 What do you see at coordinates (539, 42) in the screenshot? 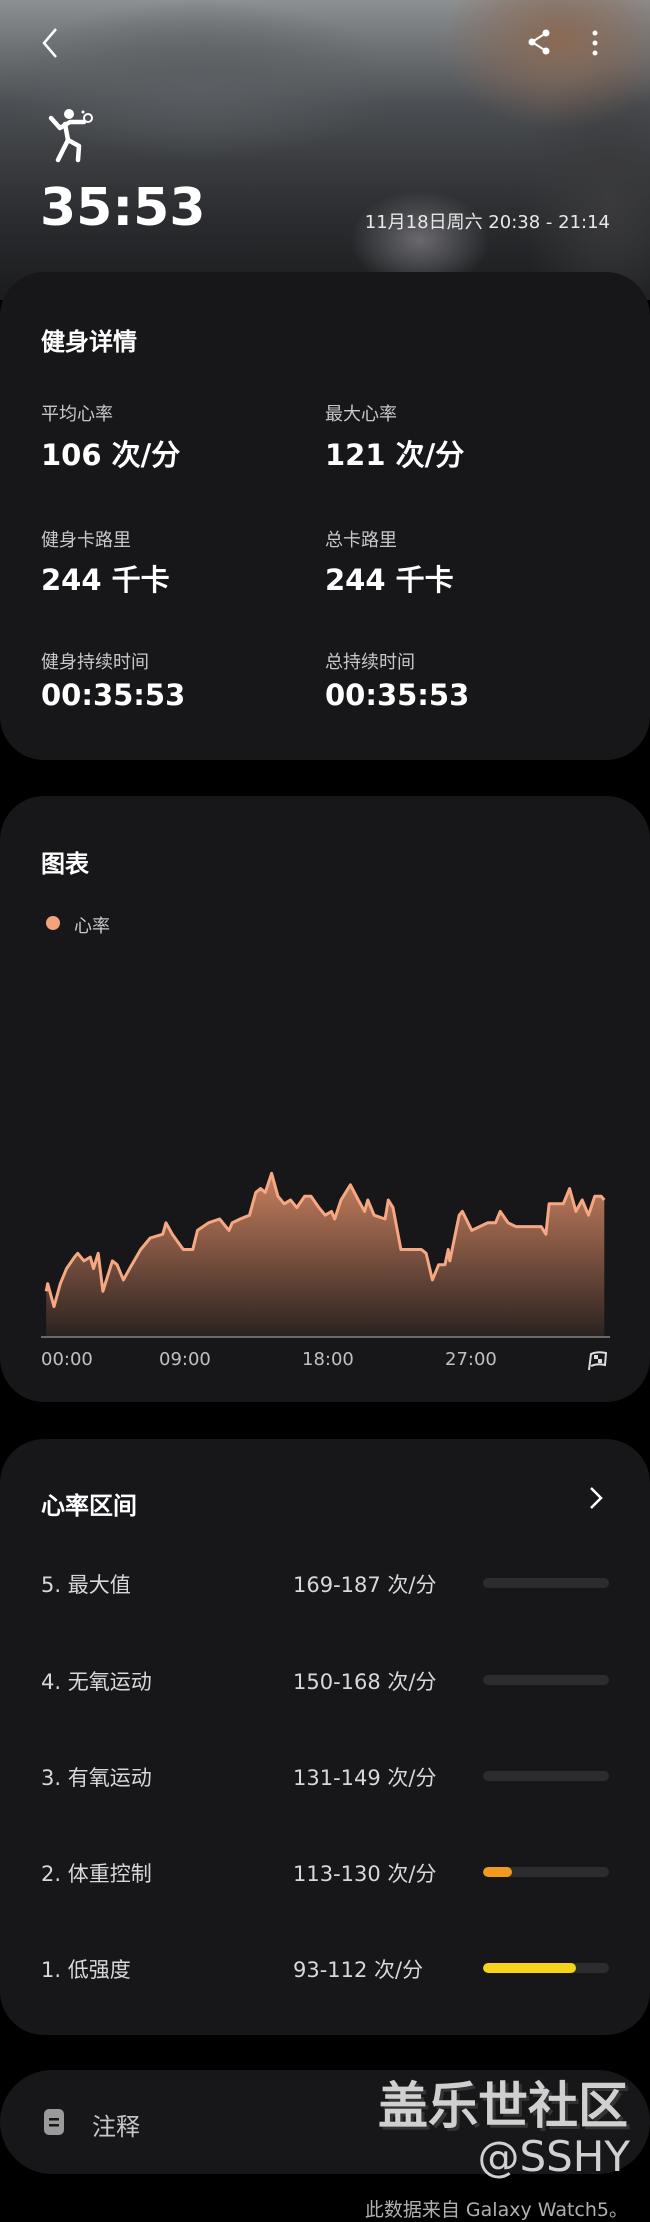
I see `share-icon` at bounding box center [539, 42].